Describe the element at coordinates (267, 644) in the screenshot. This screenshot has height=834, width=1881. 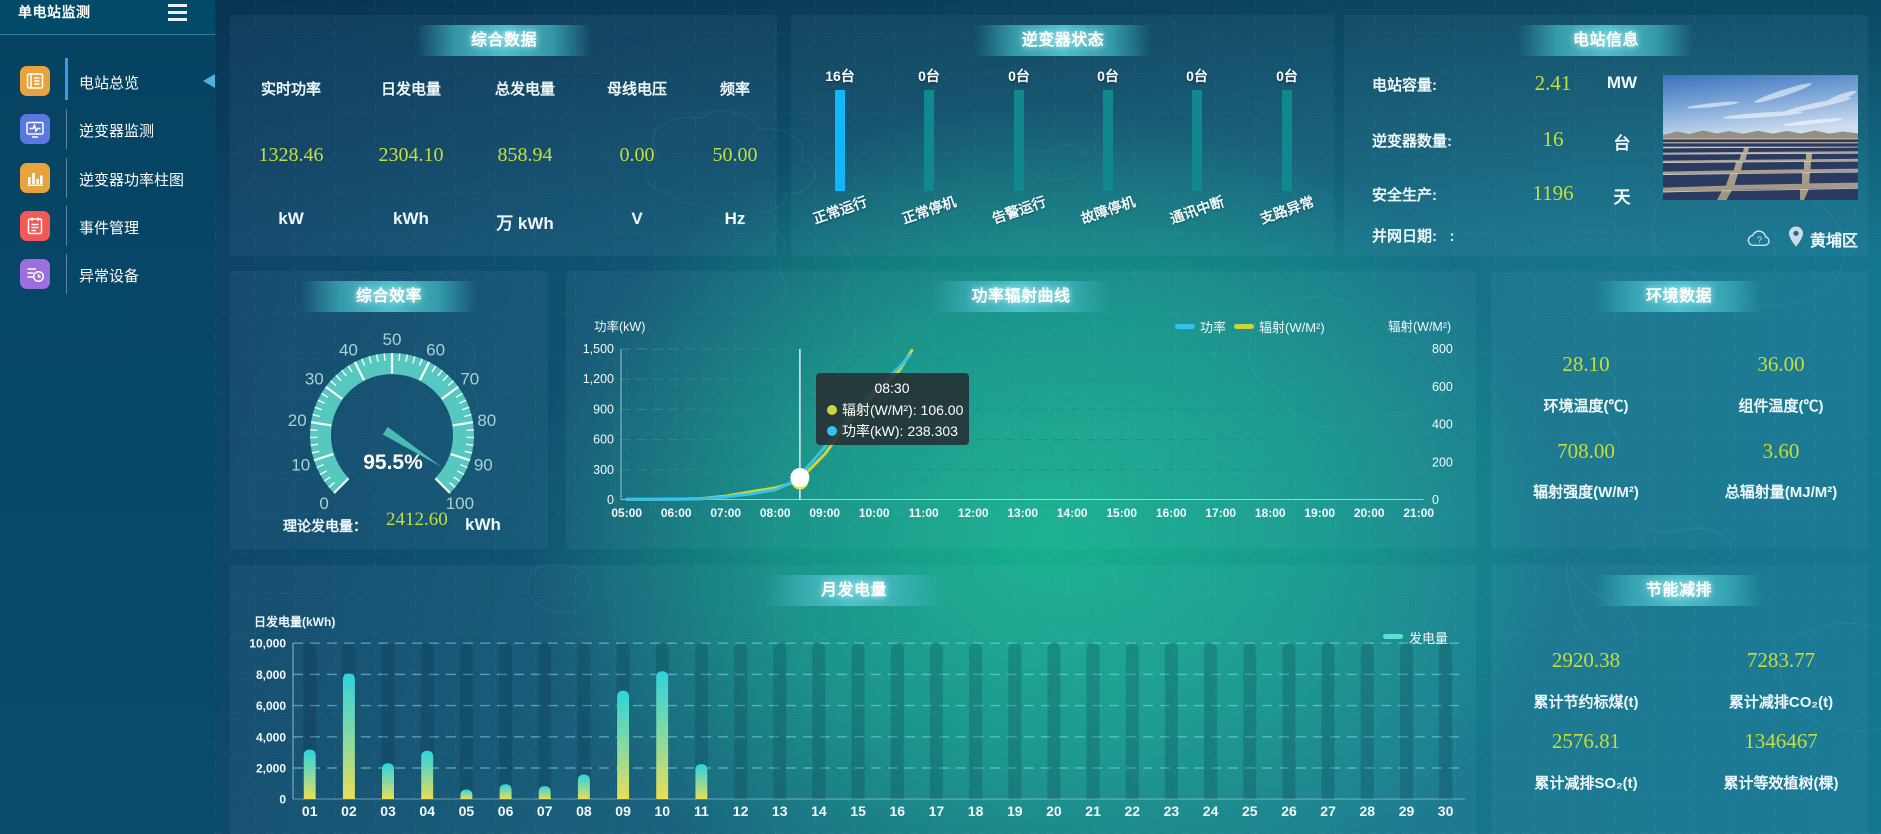
I see `svg-text: 10,000` at that location.